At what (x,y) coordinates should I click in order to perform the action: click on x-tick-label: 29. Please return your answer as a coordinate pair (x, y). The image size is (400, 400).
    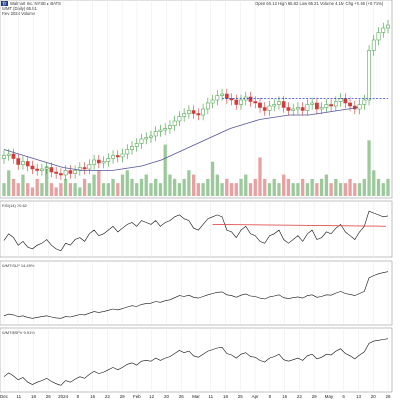
    Looking at the image, I should click on (123, 396).